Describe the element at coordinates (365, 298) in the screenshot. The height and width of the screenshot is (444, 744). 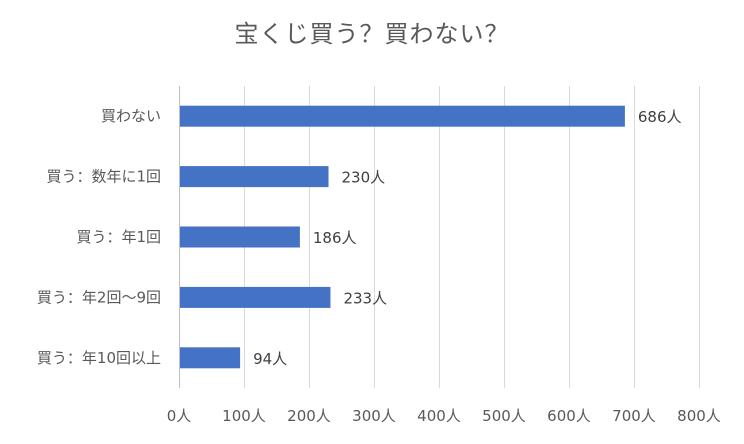
I see `data-label: 233人` at that location.